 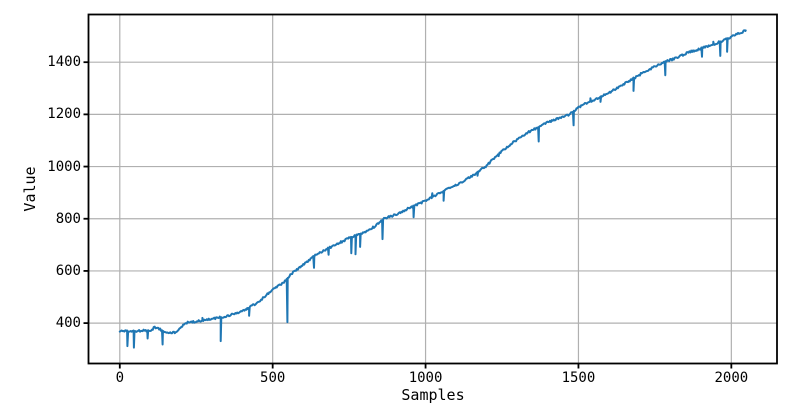 What do you see at coordinates (433, 395) in the screenshot?
I see `x-axis-label: Samples` at bounding box center [433, 395].